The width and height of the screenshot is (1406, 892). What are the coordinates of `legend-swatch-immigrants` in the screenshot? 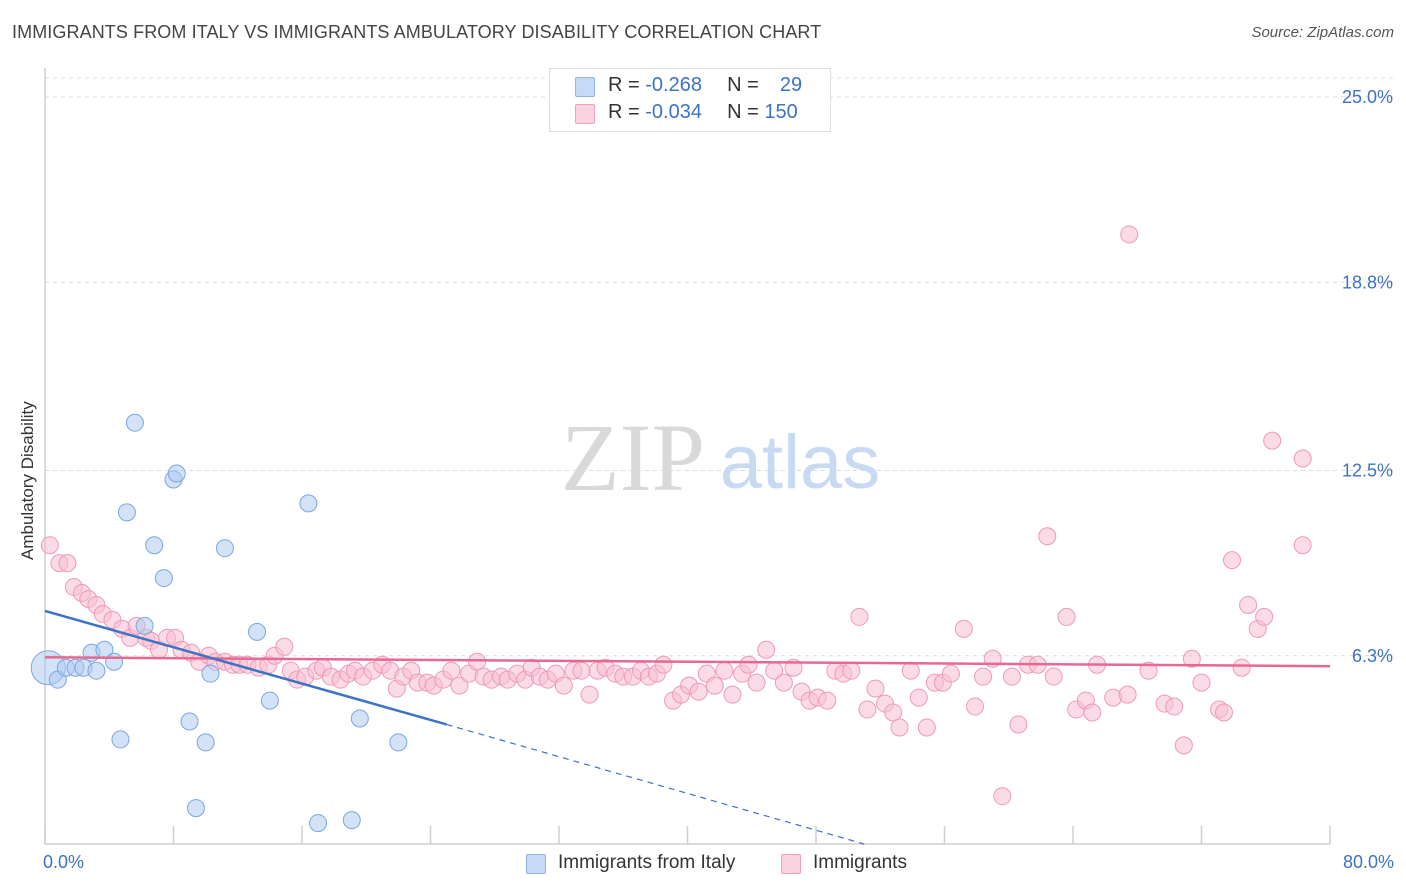 It's located at (585, 114).